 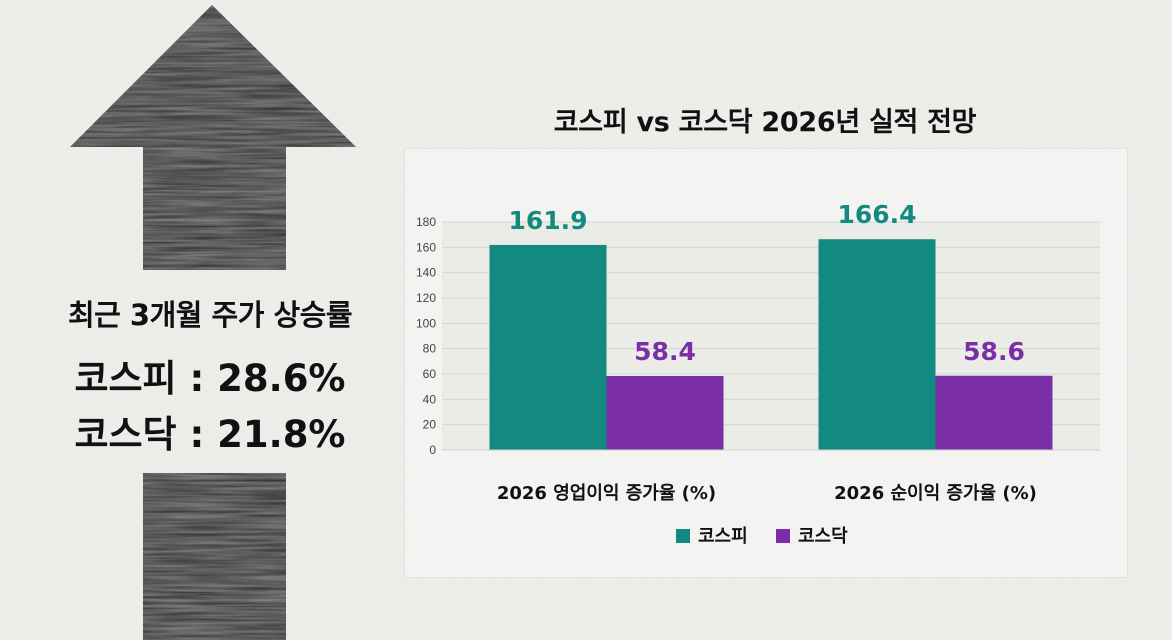 I want to click on y-tick-label: 40, so click(x=430, y=399).